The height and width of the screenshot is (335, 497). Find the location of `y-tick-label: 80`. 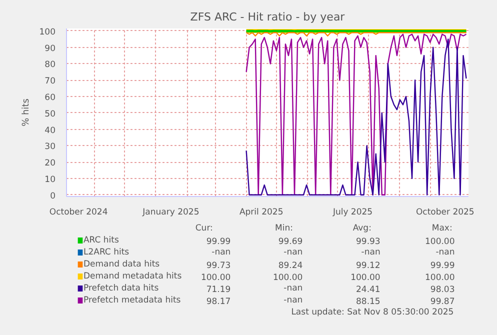

y-tick-label: 80 is located at coordinates (50, 65).